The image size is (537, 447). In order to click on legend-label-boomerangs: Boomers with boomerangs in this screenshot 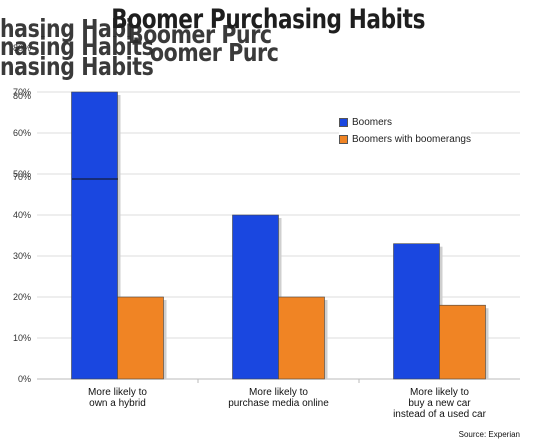, I will do `click(411, 139)`.